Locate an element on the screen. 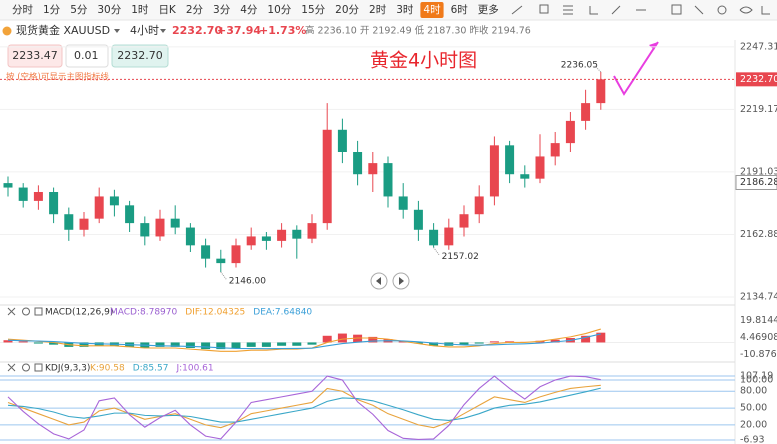  toolbar-item: 3时 is located at coordinates (405, 10).